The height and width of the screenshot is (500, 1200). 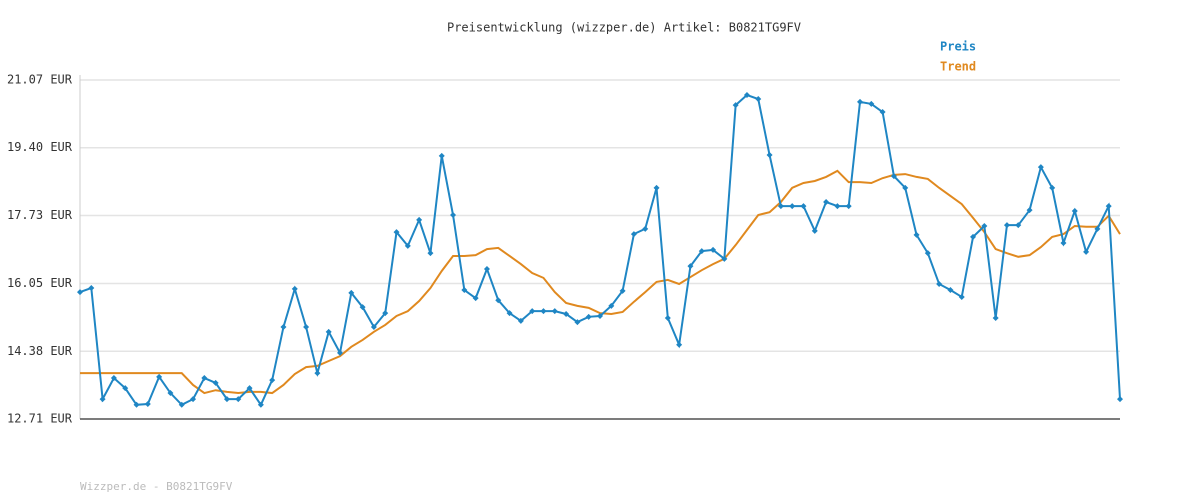 What do you see at coordinates (40, 283) in the screenshot?
I see `y-tick-label: 16.05 EUR` at bounding box center [40, 283].